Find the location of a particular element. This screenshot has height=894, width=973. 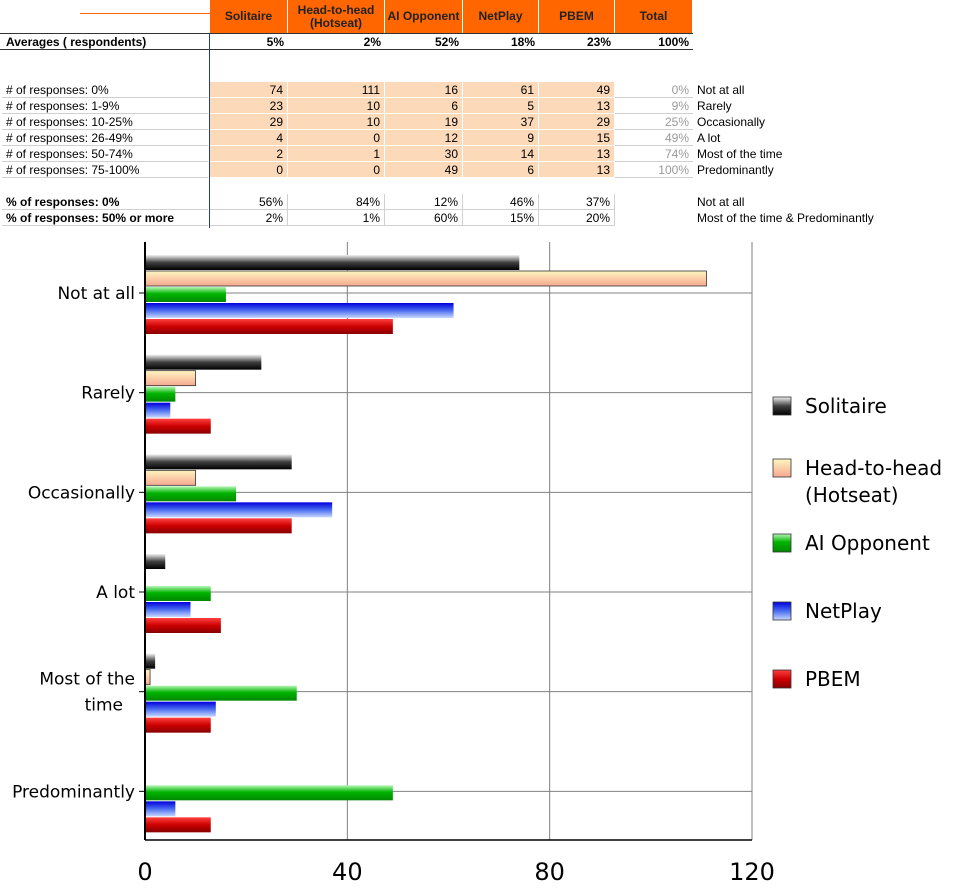

percent-value: 1% is located at coordinates (336, 218).